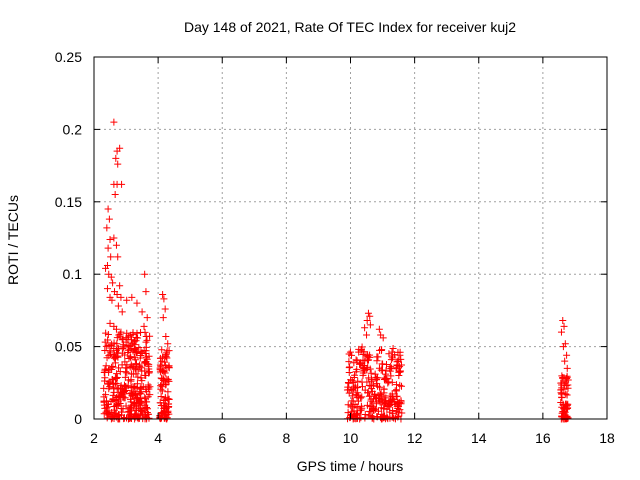  I want to click on x-tick-label: 8, so click(286, 438).